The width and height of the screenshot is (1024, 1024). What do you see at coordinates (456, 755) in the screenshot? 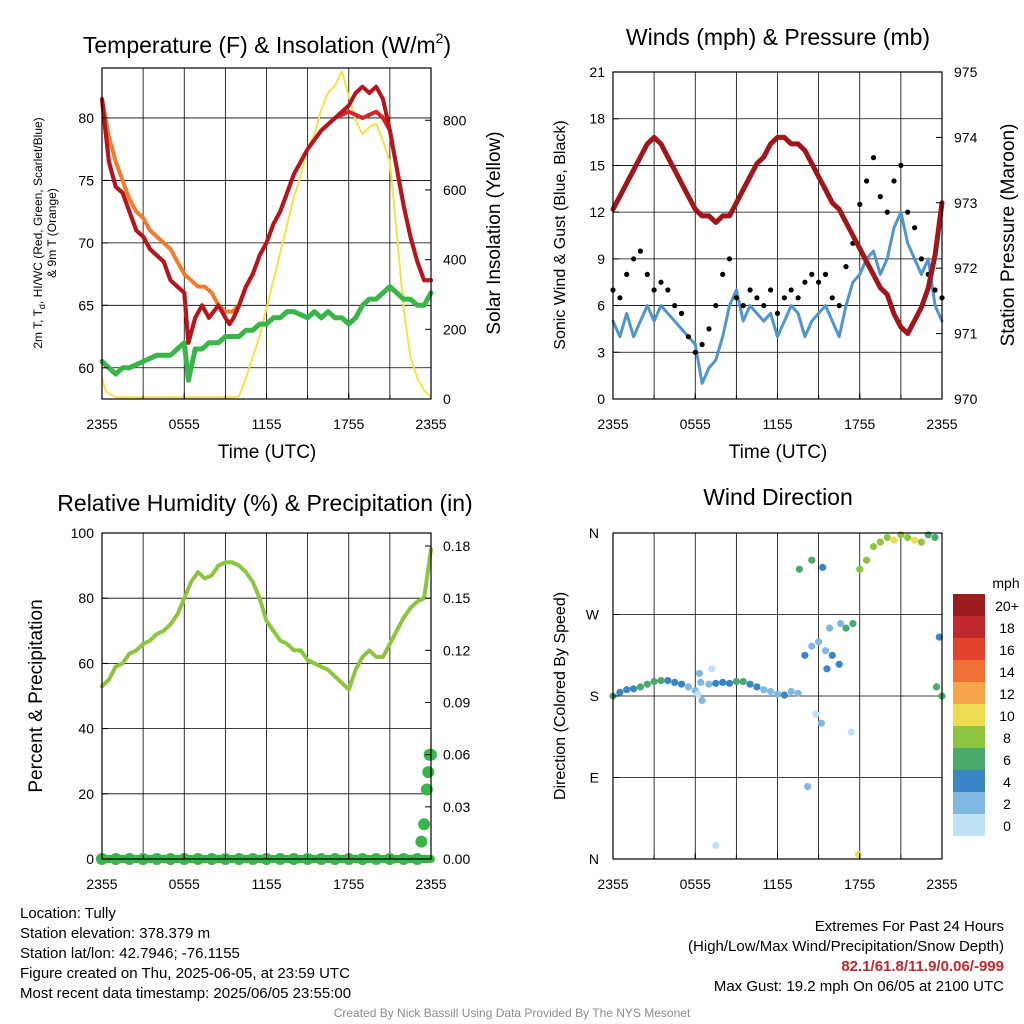
I see `y2-tick-label: 0.06` at bounding box center [456, 755].